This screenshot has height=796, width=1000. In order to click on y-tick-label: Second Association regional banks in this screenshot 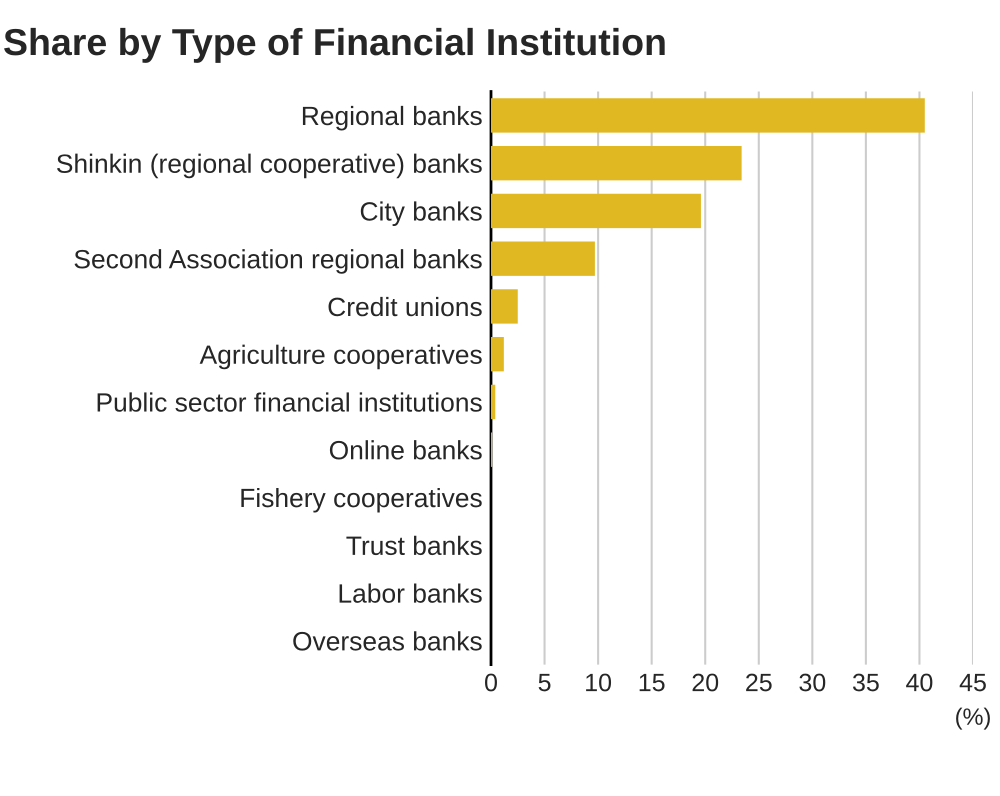, I will do `click(278, 261)`.